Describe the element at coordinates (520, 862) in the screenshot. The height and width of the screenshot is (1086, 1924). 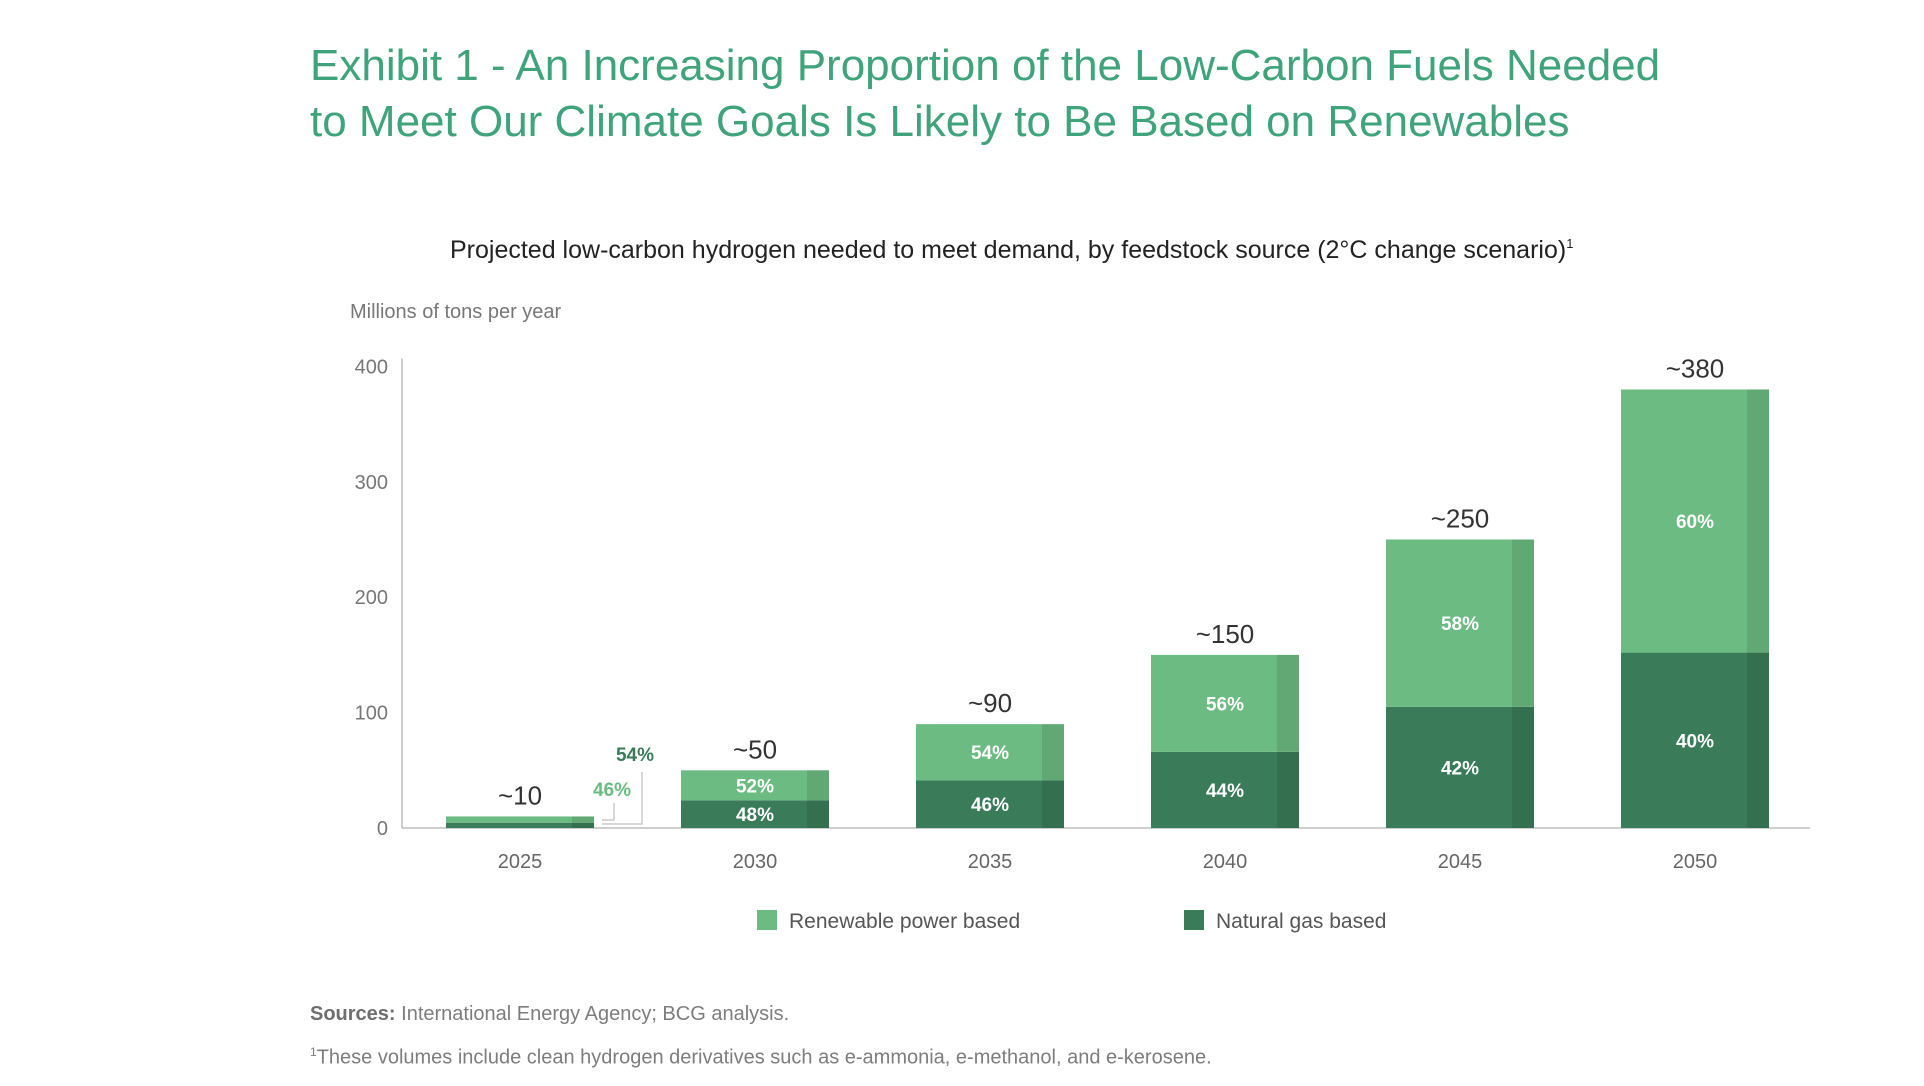
I see `x-tick-label-2025: 2025` at that location.